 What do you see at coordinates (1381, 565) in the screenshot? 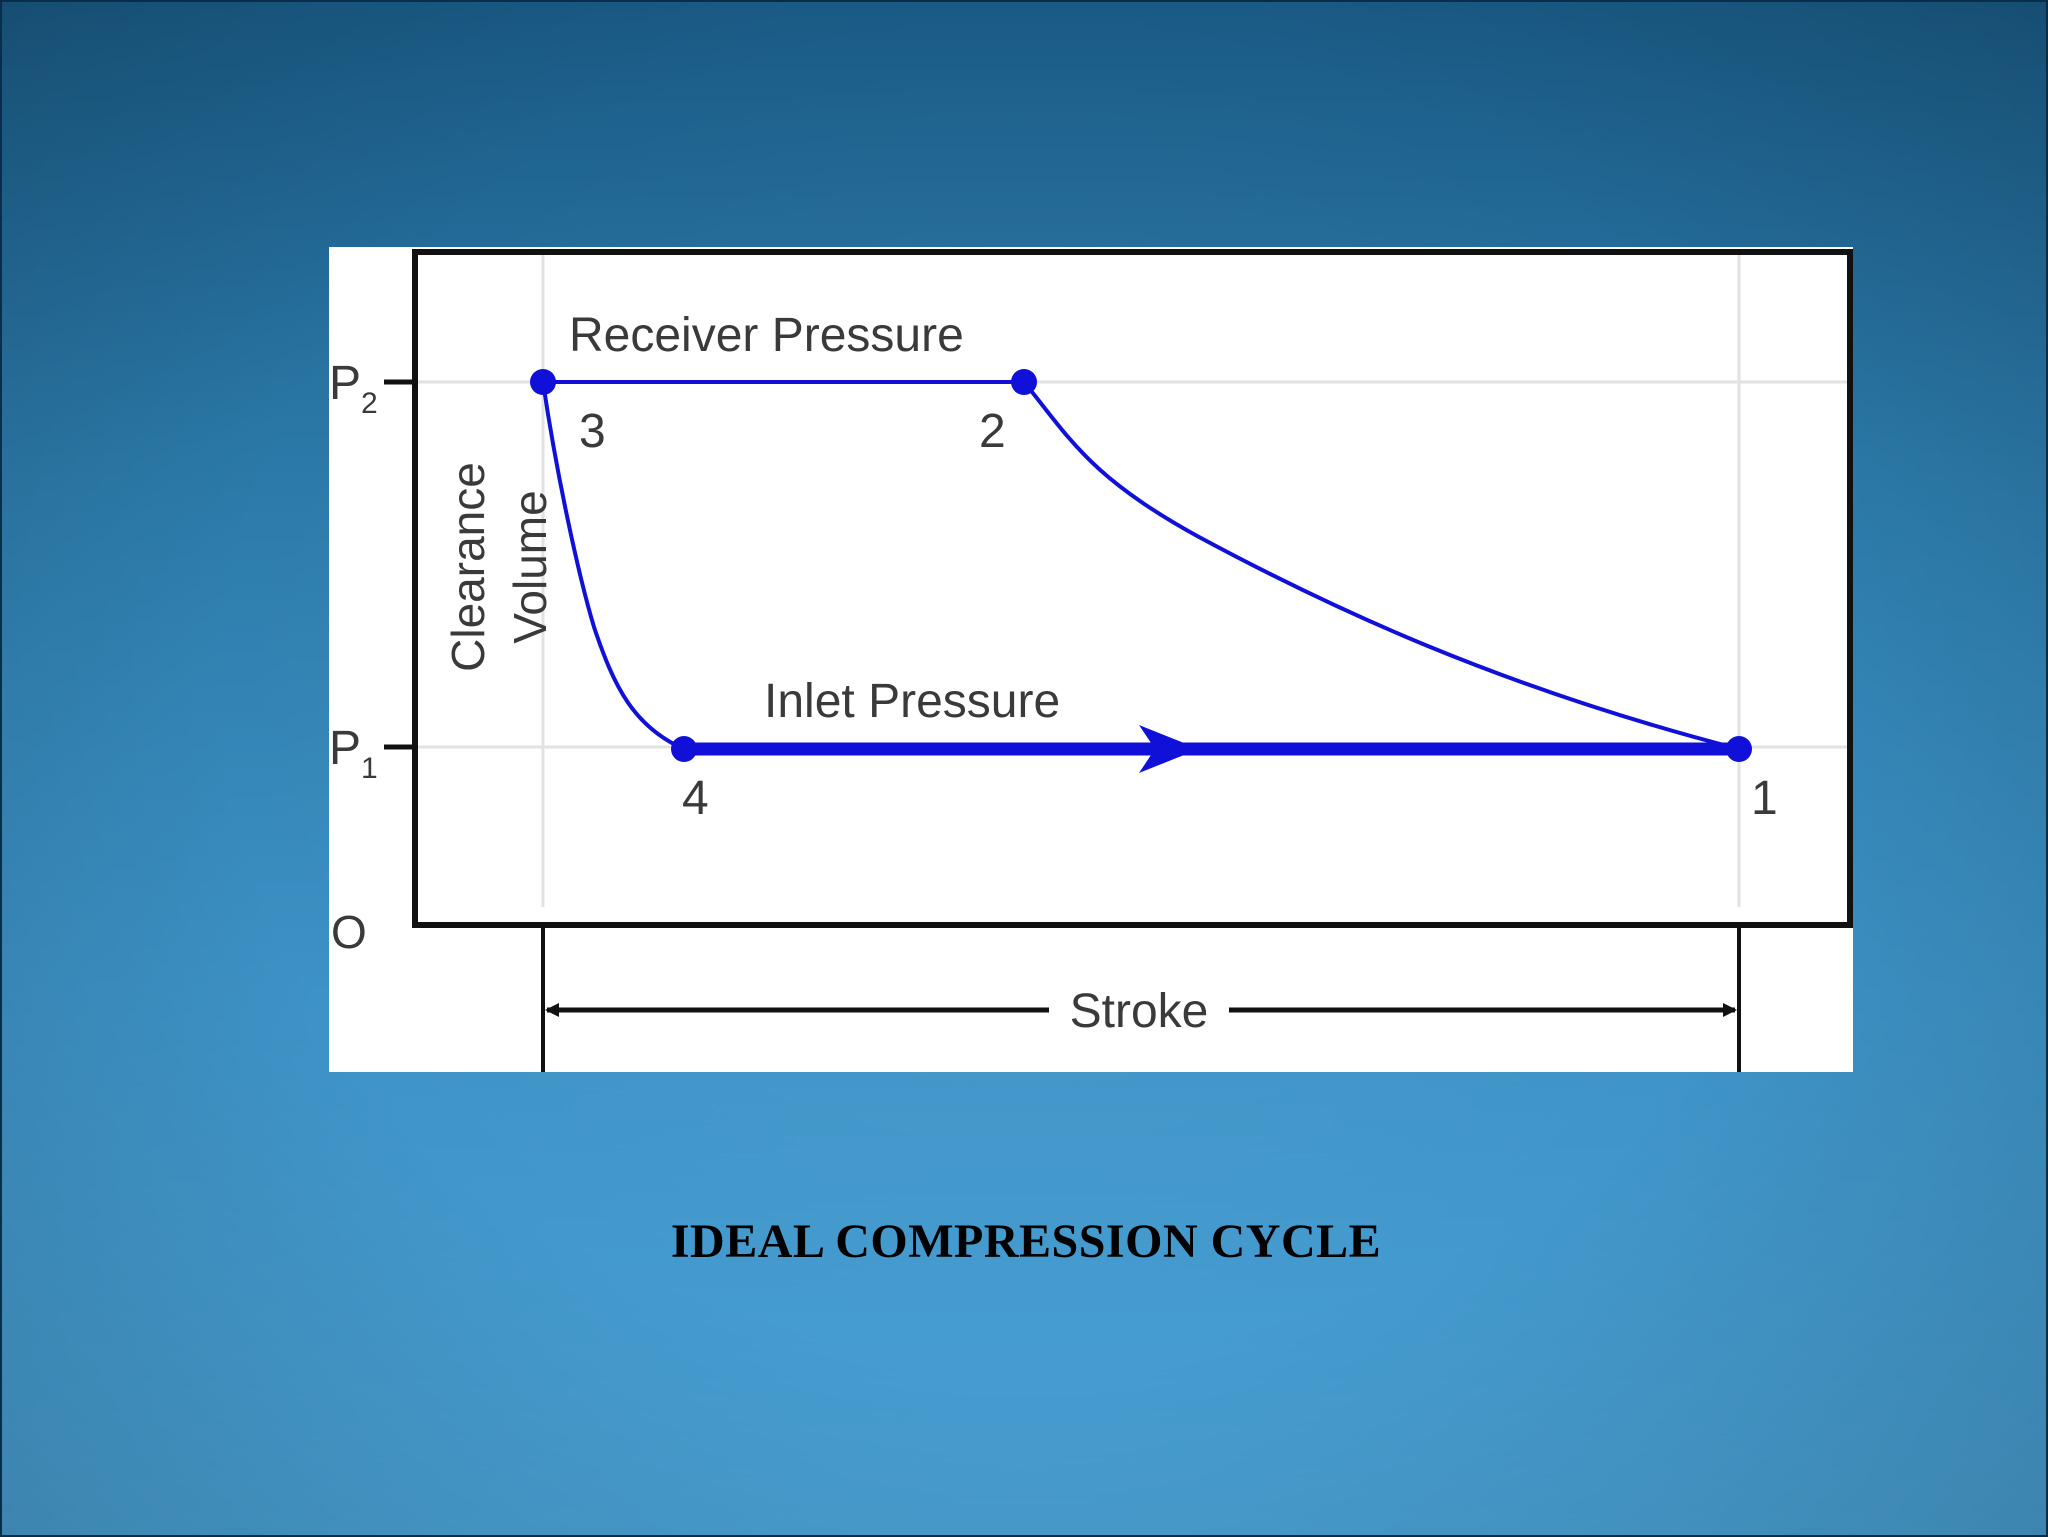
I see `compression-curve` at bounding box center [1381, 565].